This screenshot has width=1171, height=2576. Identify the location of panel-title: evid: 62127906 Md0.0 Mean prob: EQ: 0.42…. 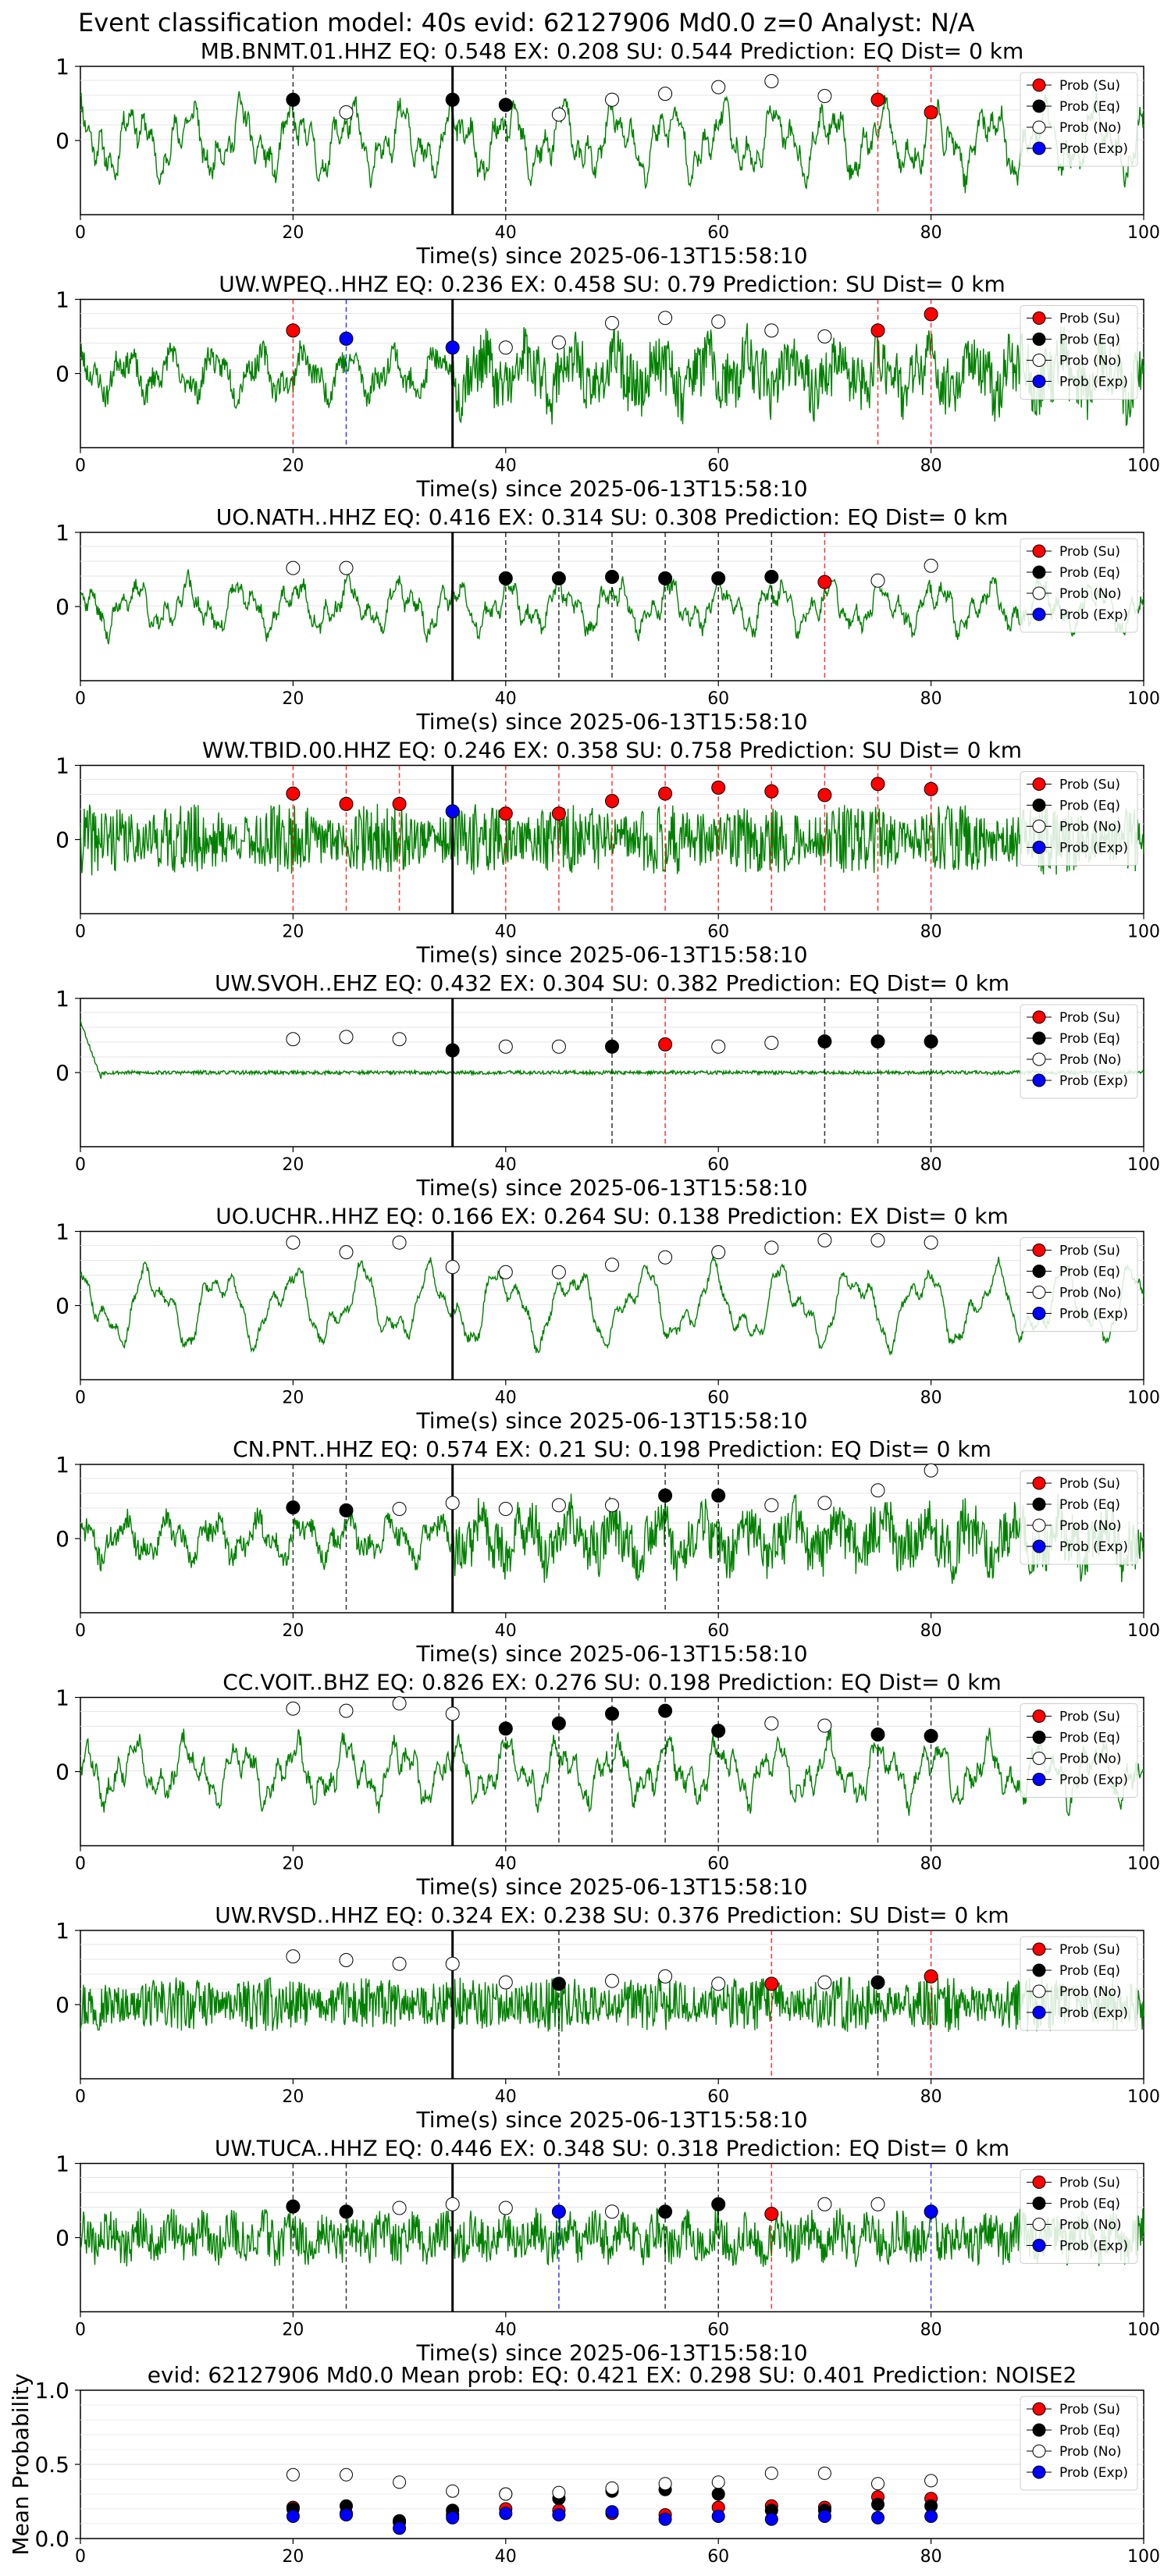
(612, 2375).